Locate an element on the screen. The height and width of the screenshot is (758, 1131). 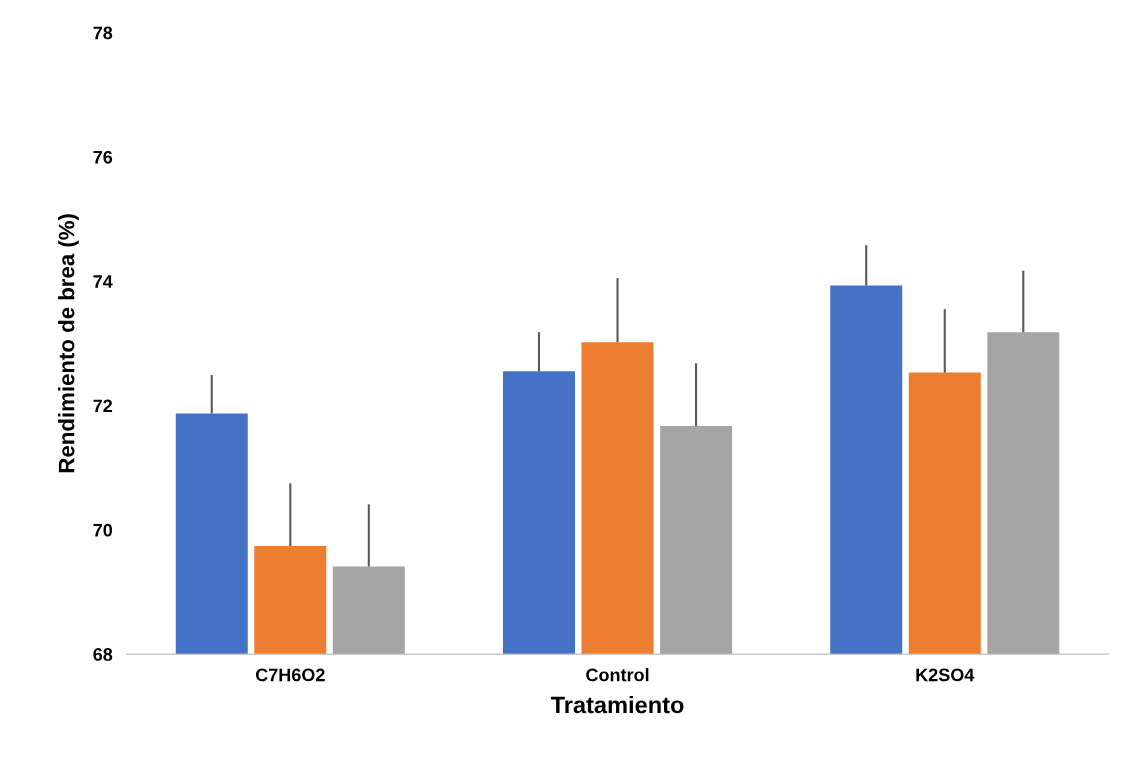
x-tick-label: Control is located at coordinates (617, 675).